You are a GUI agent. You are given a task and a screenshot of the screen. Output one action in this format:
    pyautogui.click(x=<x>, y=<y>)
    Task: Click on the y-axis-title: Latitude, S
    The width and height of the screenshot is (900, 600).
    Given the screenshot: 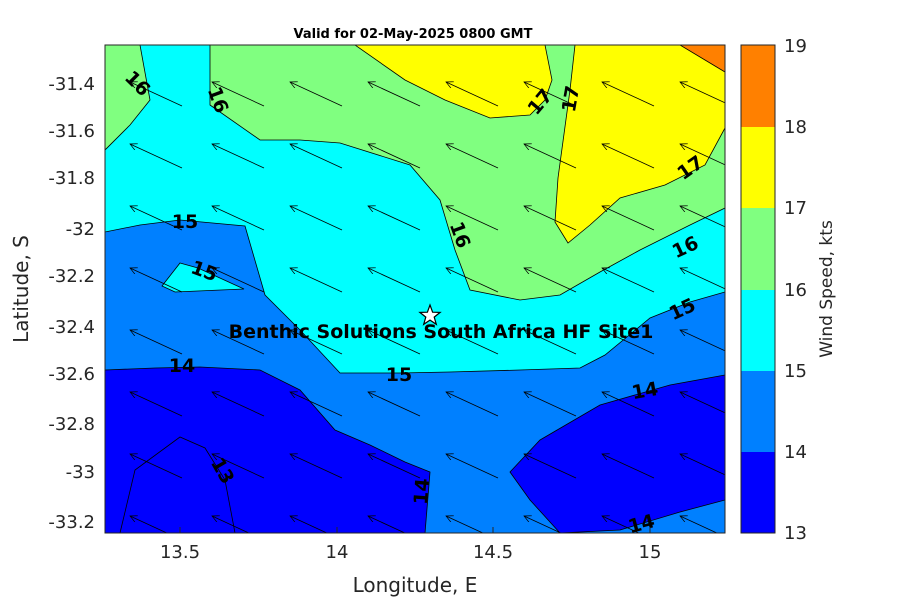 What is the action you would take?
    pyautogui.click(x=21, y=289)
    